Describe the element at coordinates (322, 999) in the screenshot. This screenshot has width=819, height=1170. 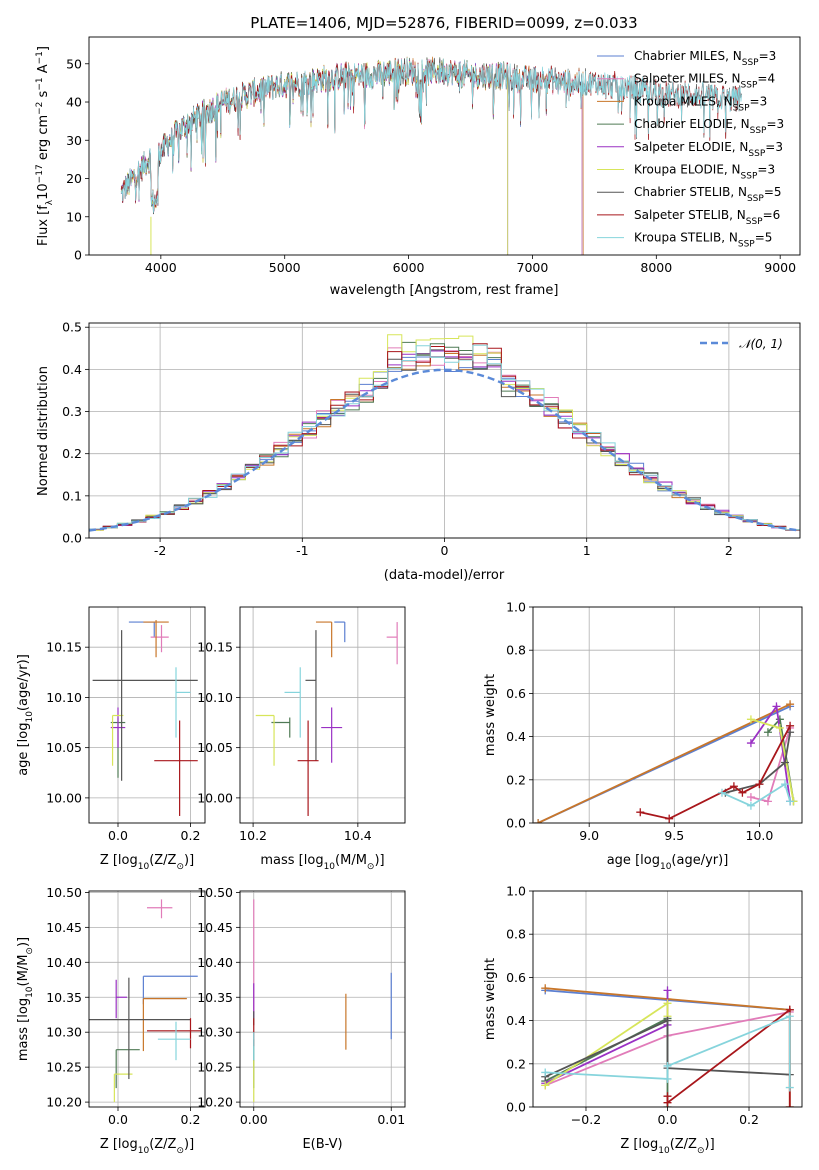
I see `mass_vs_ebv-grid` at that location.